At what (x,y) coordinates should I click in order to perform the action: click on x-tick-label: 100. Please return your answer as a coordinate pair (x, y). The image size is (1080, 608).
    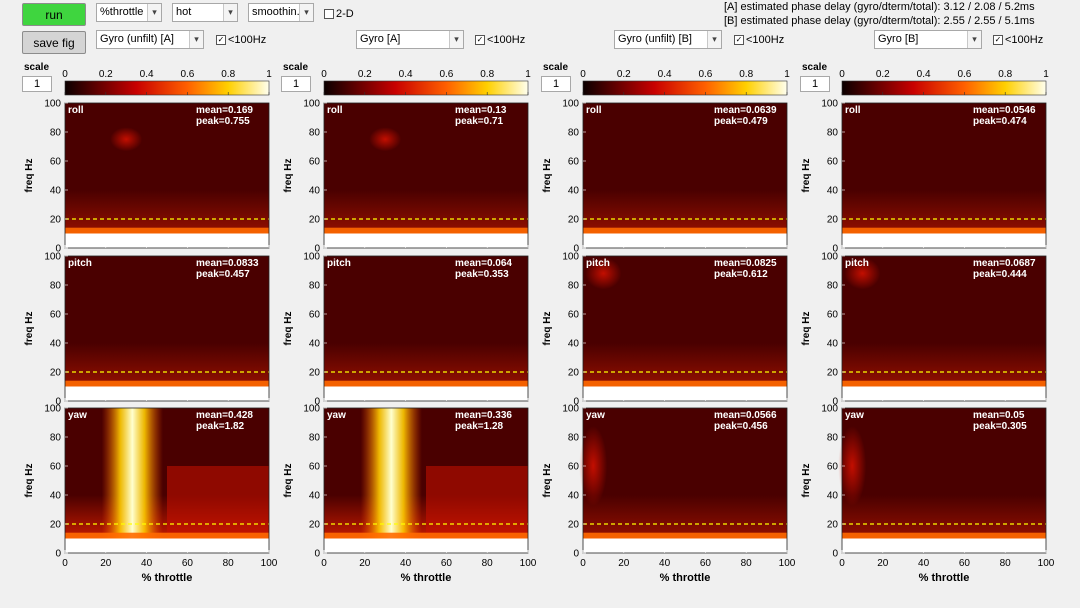
    Looking at the image, I should click on (528, 563).